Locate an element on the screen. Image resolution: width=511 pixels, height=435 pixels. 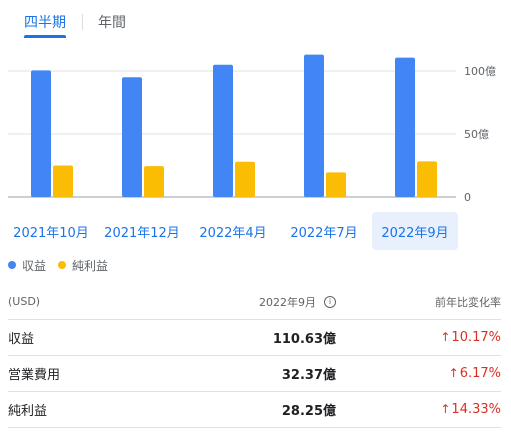
row-change-value: 14.33% is located at coordinates (476, 409).